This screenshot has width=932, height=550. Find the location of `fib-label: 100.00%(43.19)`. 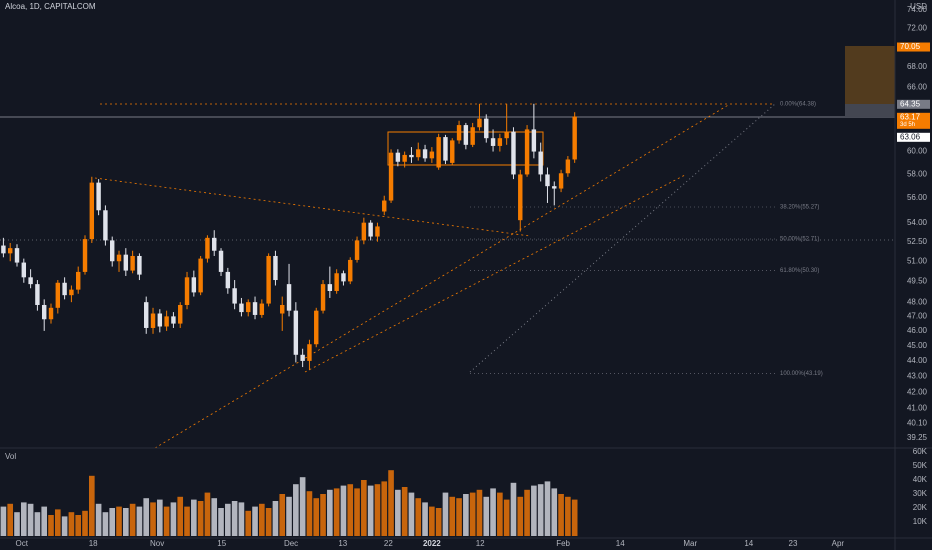

fib-label: 100.00%(43.19) is located at coordinates (801, 374).